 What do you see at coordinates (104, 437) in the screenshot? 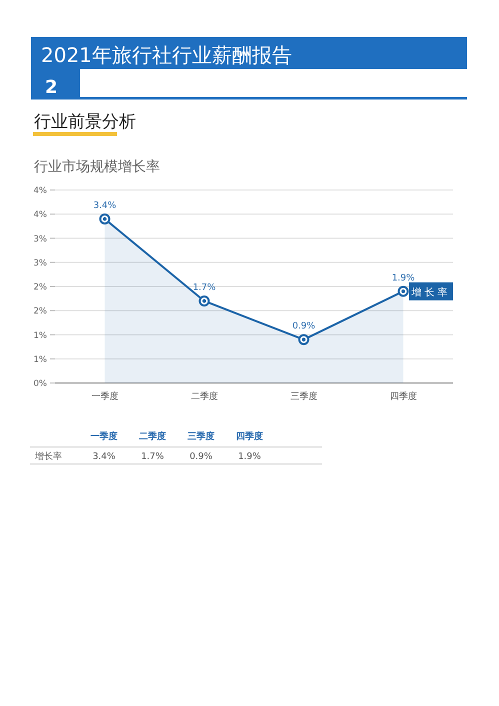
I see `category-label: 一季度` at bounding box center [104, 437].